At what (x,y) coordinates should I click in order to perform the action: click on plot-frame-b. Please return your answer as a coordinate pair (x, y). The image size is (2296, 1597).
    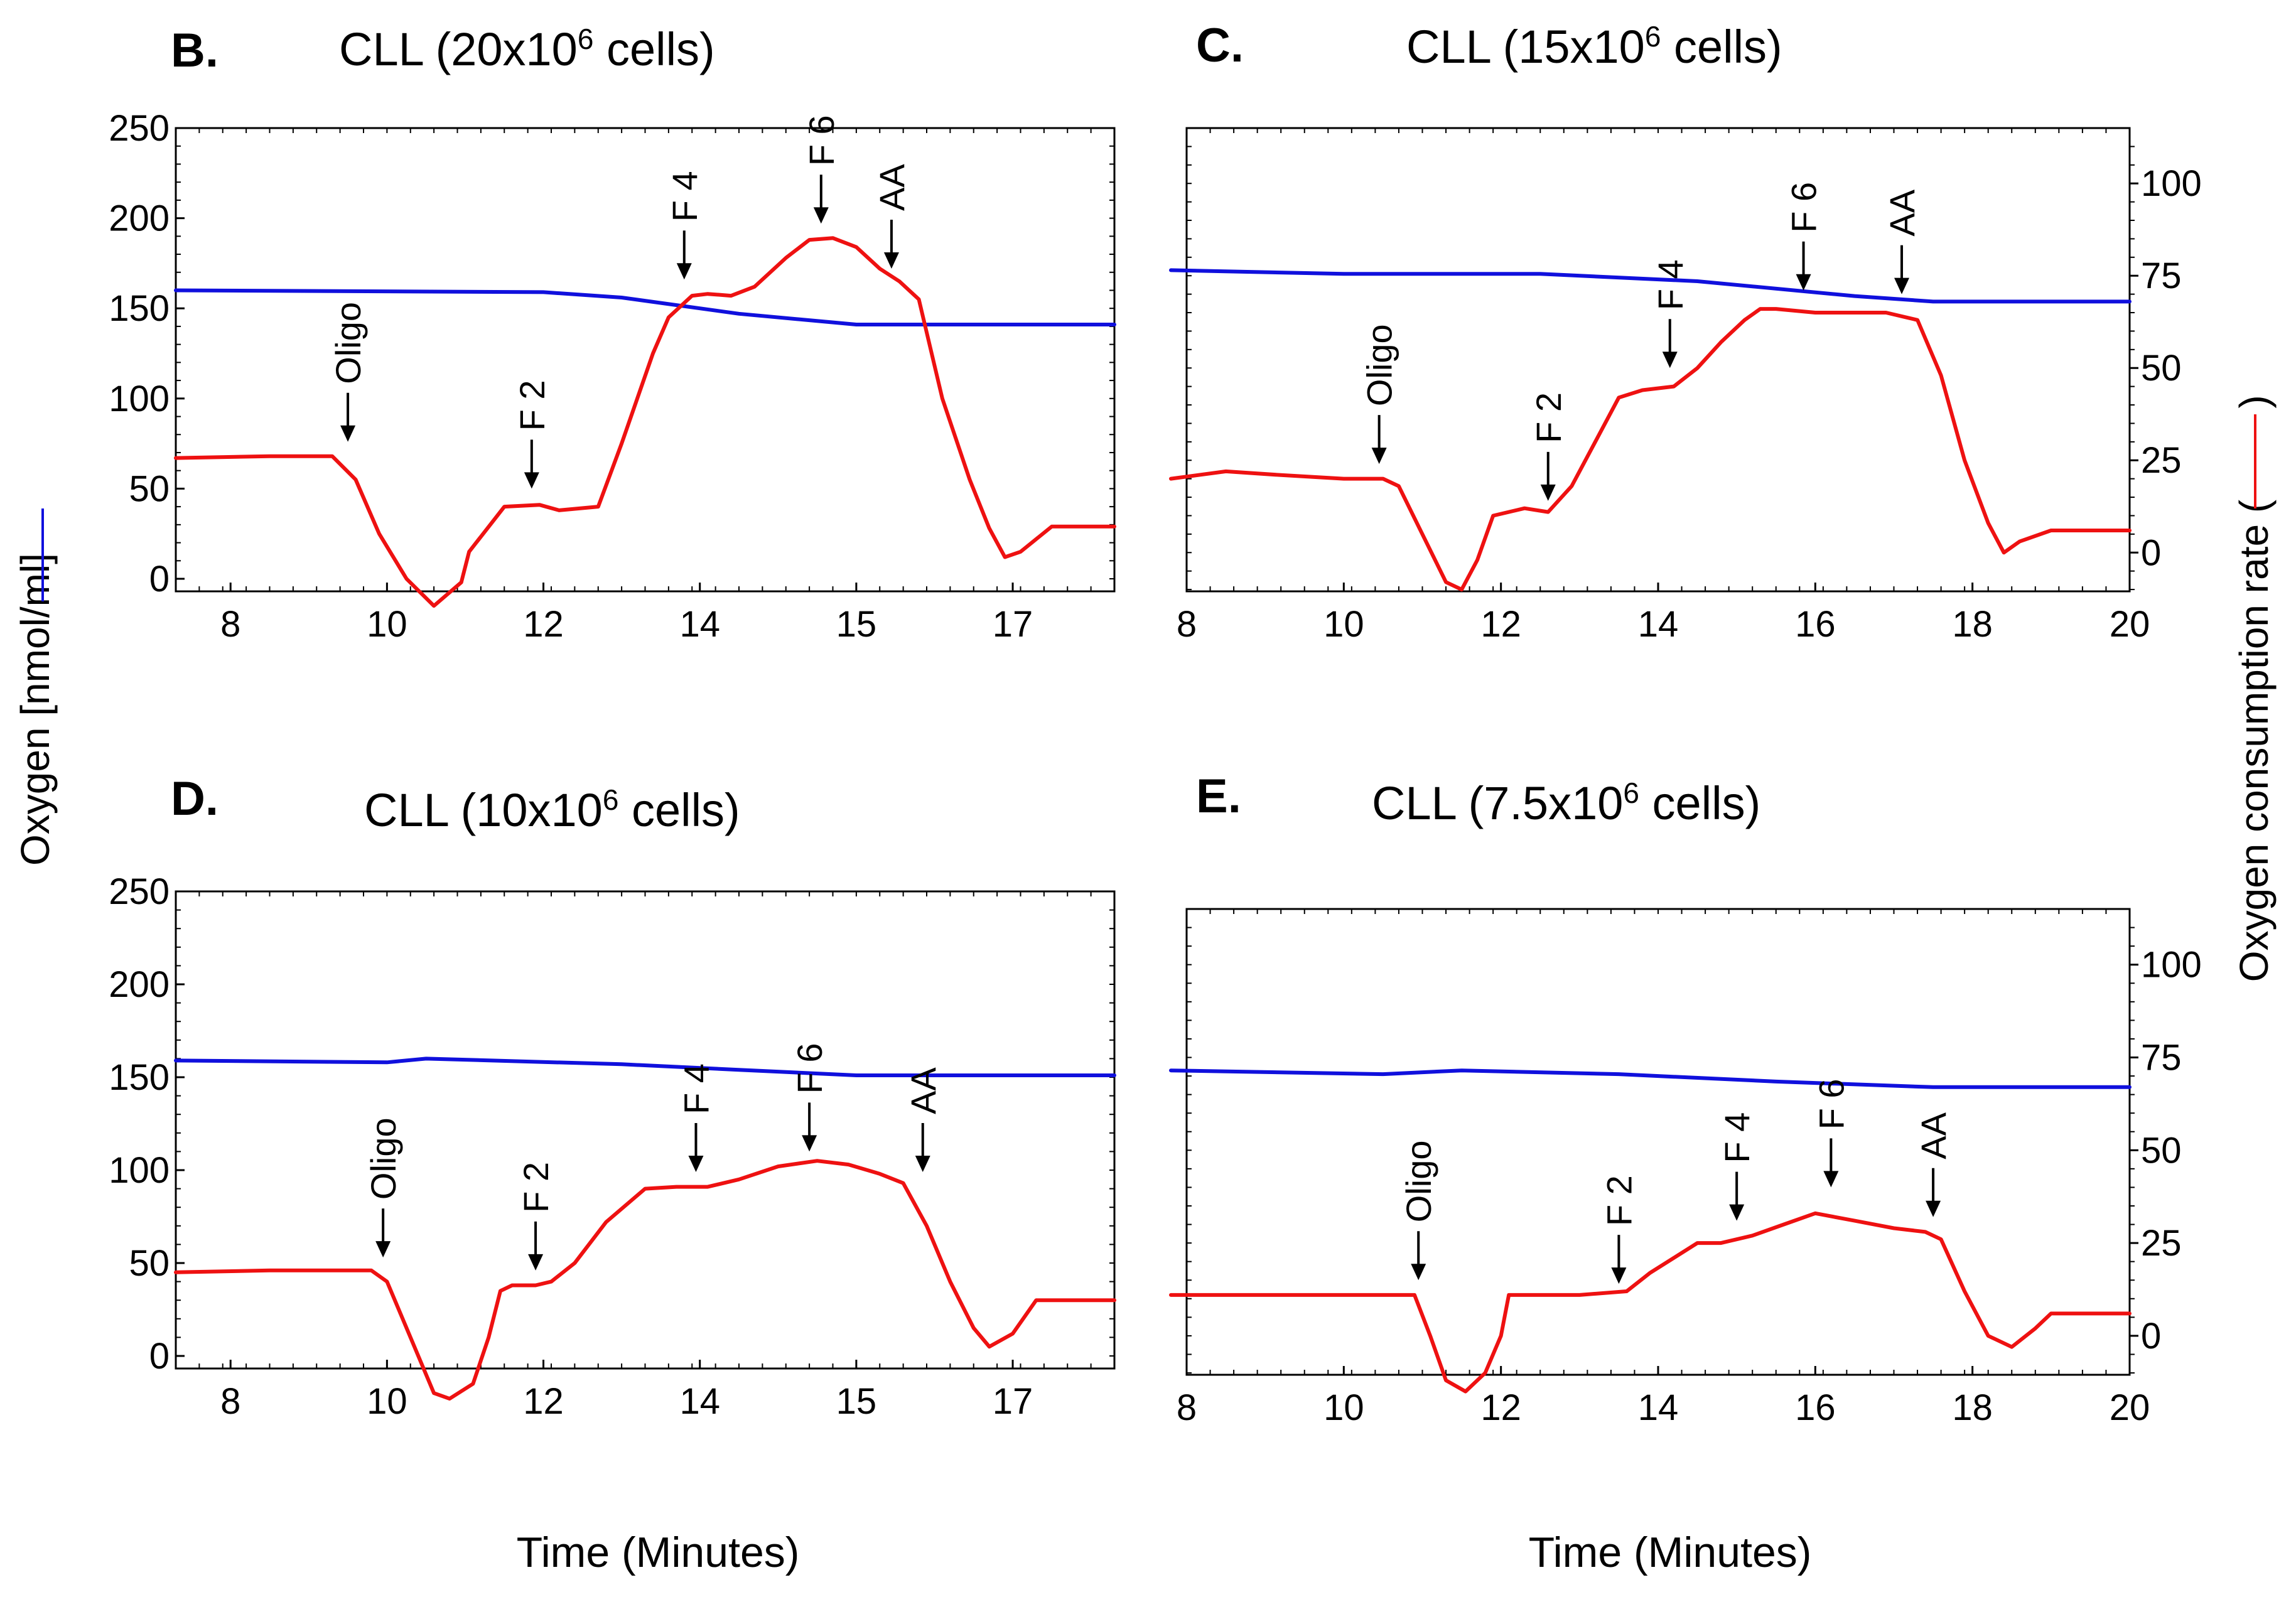
    Looking at the image, I should click on (646, 360).